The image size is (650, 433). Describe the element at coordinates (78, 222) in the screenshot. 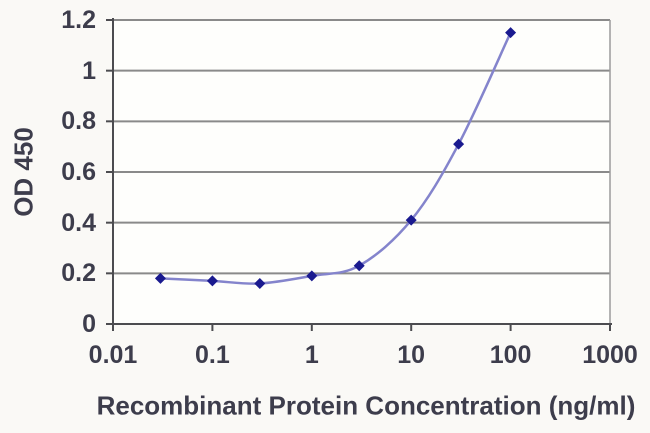

I see `y-tick-label: 0.4` at that location.